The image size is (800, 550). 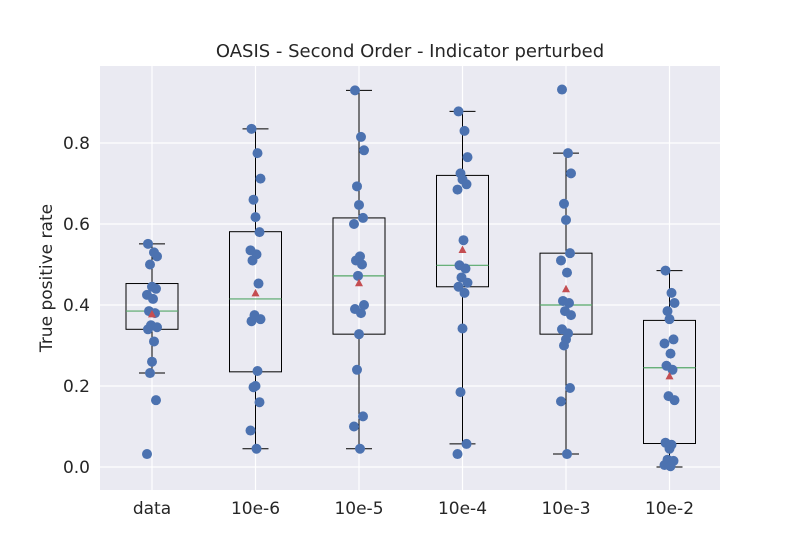 I want to click on x-tick-label: 10e-4, so click(x=462, y=509).